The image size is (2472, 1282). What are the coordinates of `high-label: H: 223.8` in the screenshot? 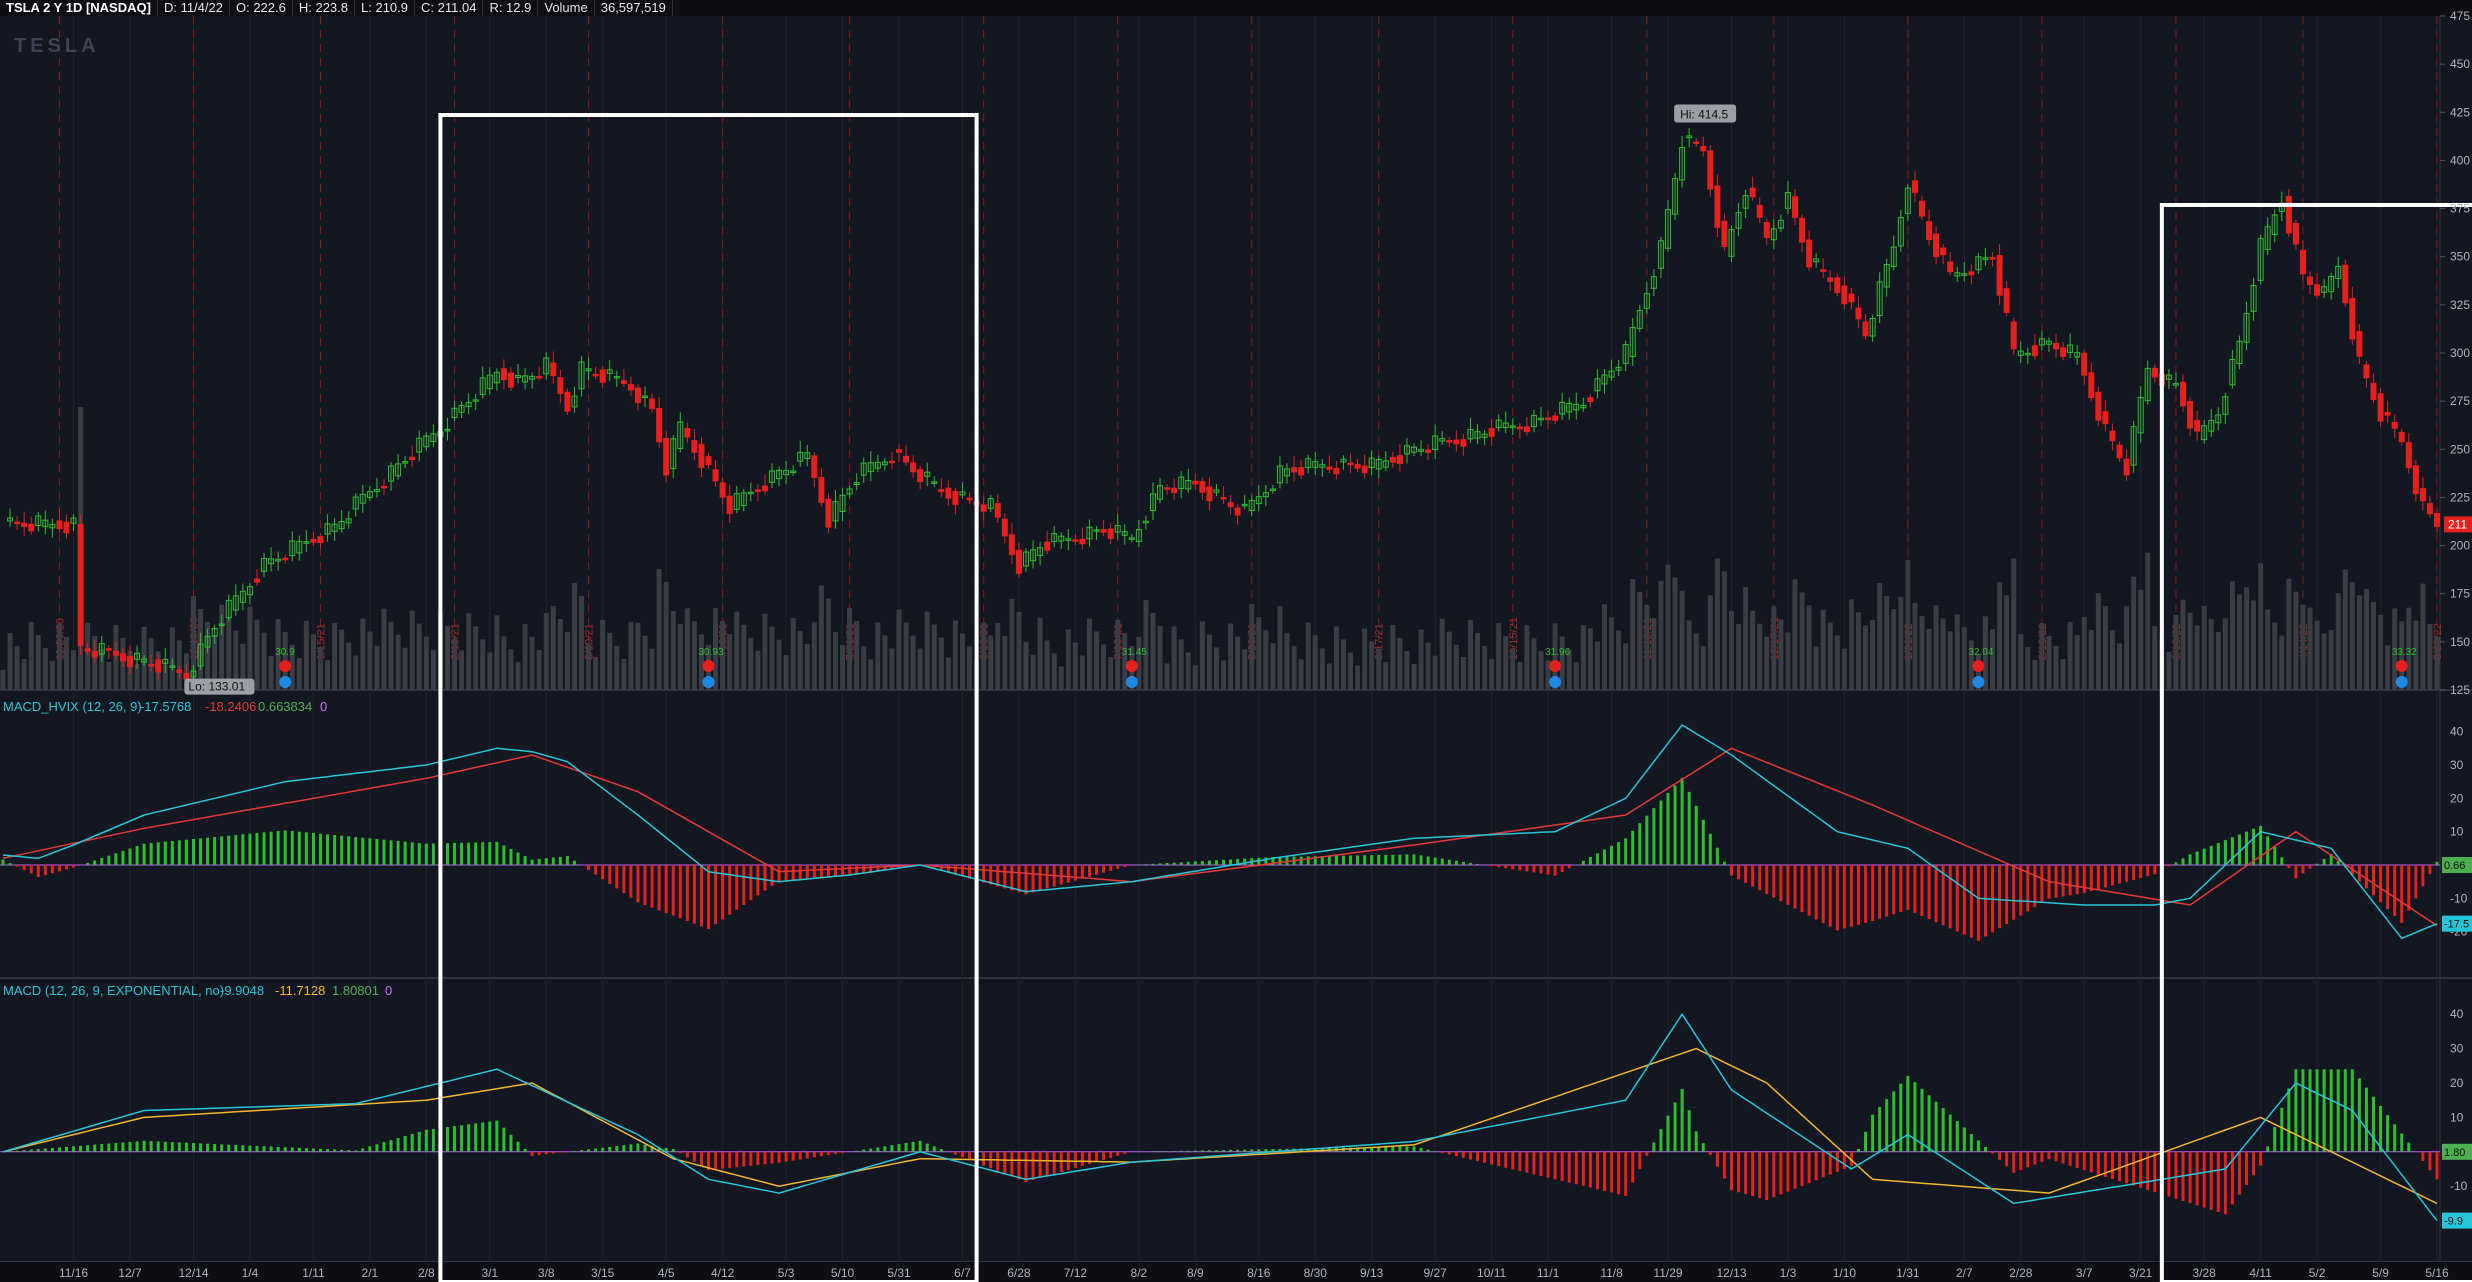 It's located at (324, 8).